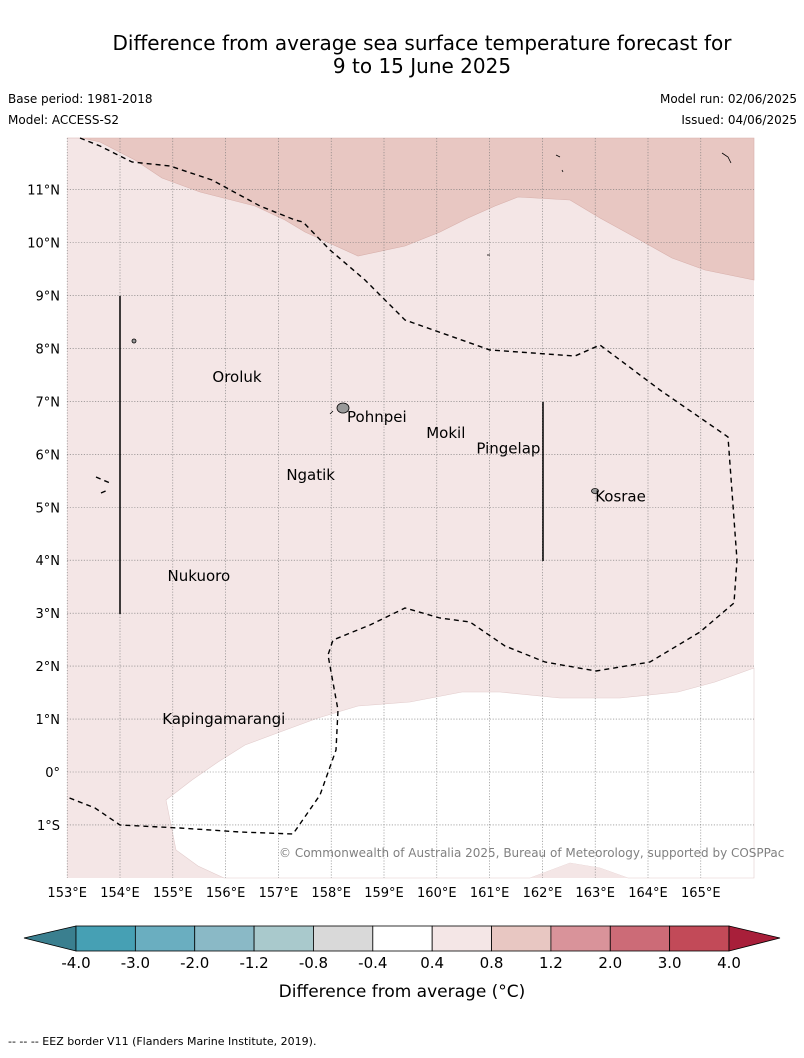  What do you see at coordinates (508, 449) in the screenshot?
I see `place-label: Pingelap` at bounding box center [508, 449].